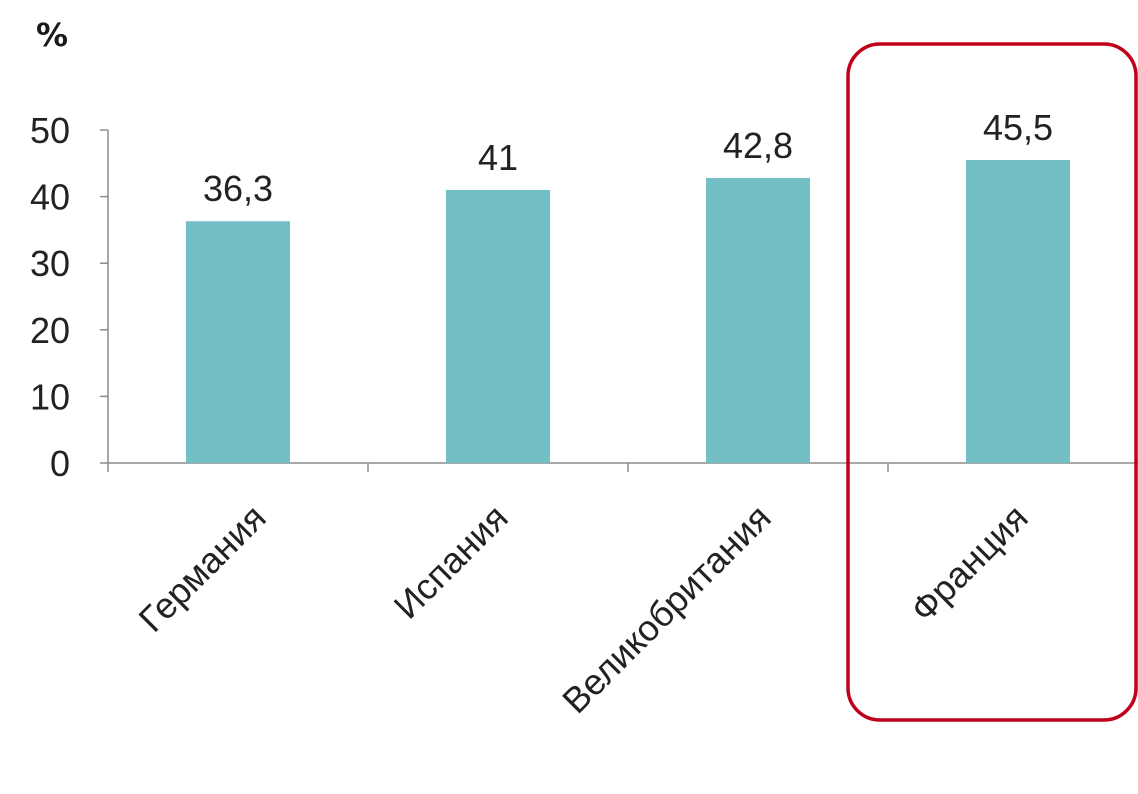 The height and width of the screenshot is (794, 1138). What do you see at coordinates (451, 562) in the screenshot?
I see `category-label: Испания` at bounding box center [451, 562].